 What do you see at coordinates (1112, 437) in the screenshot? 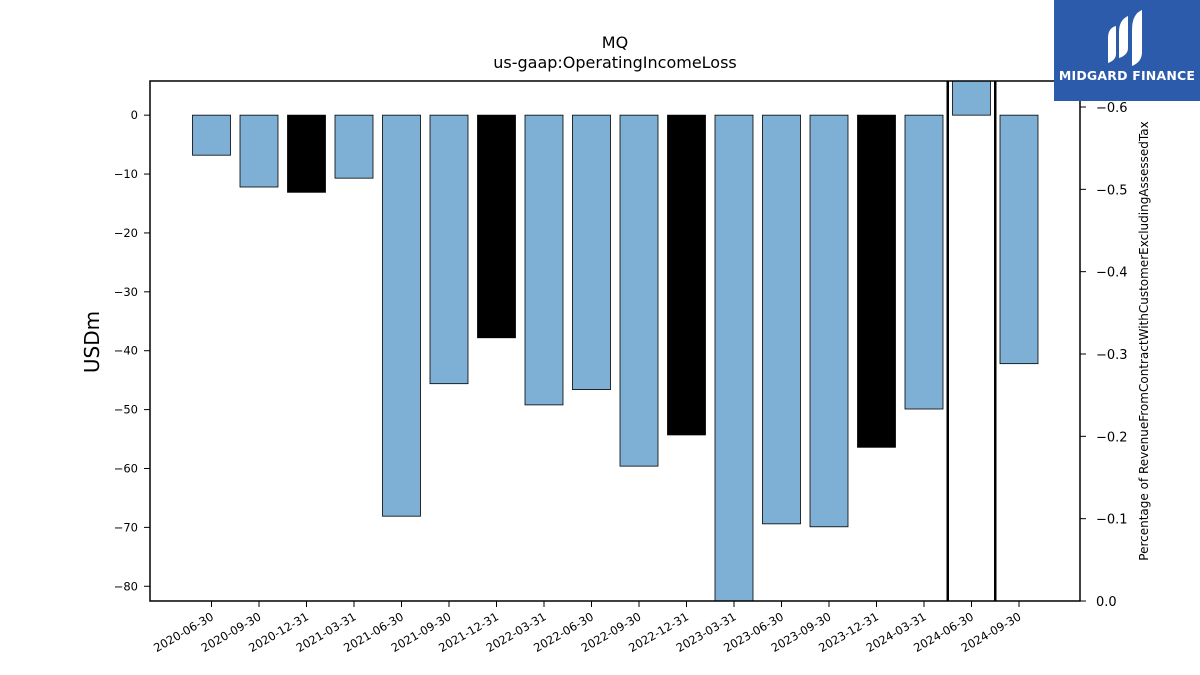
I see `y2-tick-label: −0.2` at bounding box center [1112, 437].